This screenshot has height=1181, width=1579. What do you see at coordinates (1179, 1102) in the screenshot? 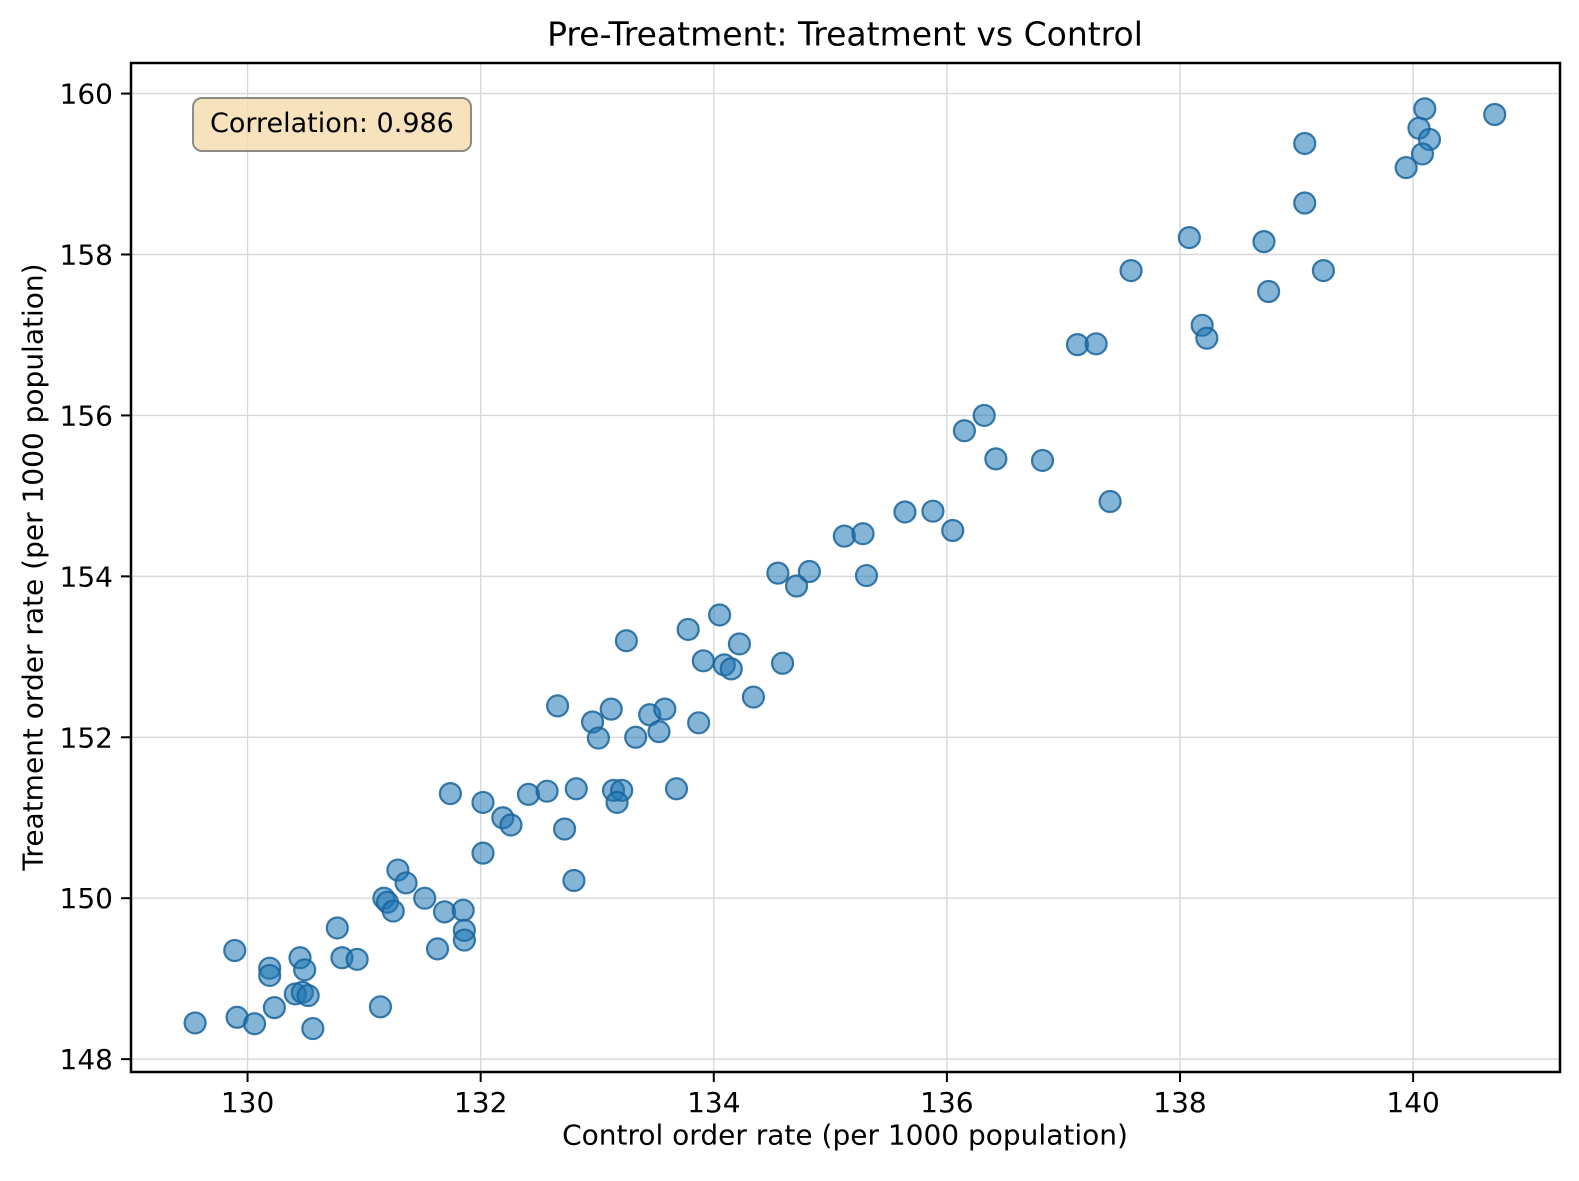
I see `x-tick-label: 138` at bounding box center [1179, 1102].